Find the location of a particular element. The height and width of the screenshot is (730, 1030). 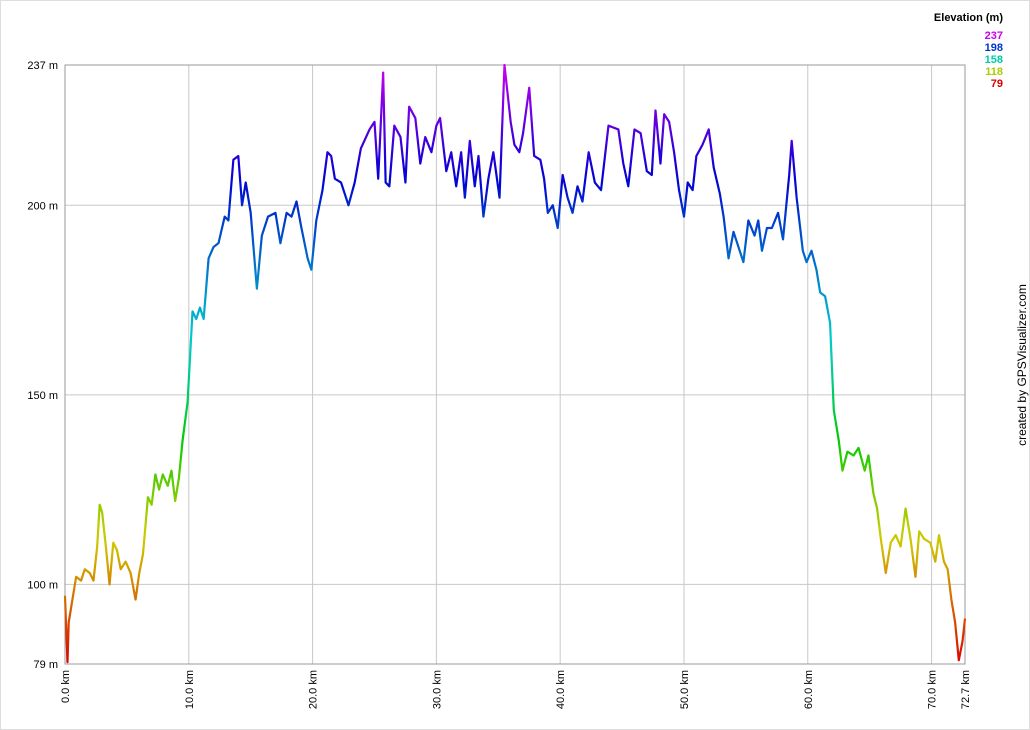

x-tick-label: 20.0 km is located at coordinates (314, 689).